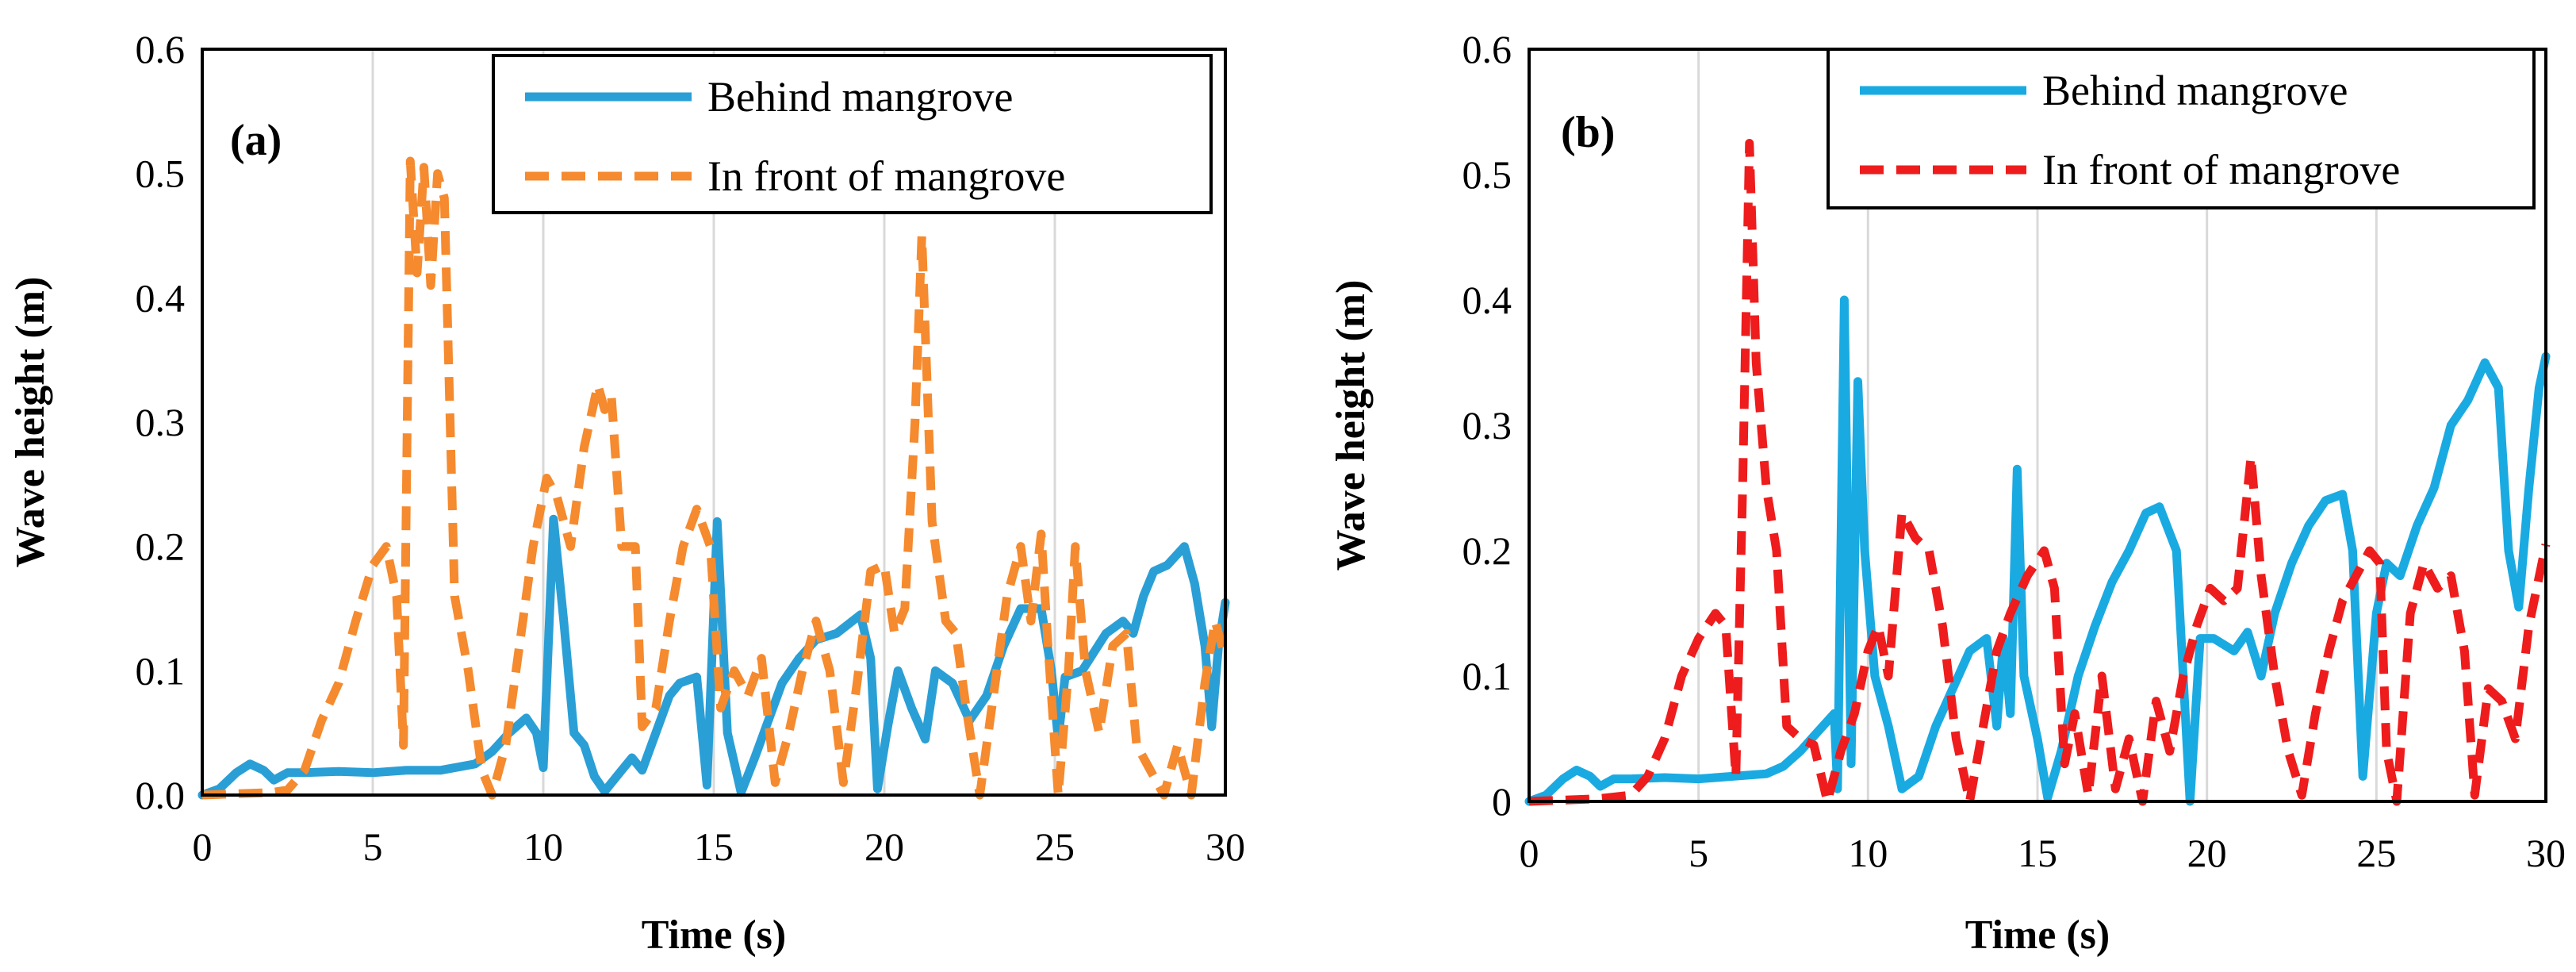 This screenshot has width=2576, height=972. Describe the element at coordinates (1588, 132) in the screenshot. I see `panel-label: (b)` at that location.